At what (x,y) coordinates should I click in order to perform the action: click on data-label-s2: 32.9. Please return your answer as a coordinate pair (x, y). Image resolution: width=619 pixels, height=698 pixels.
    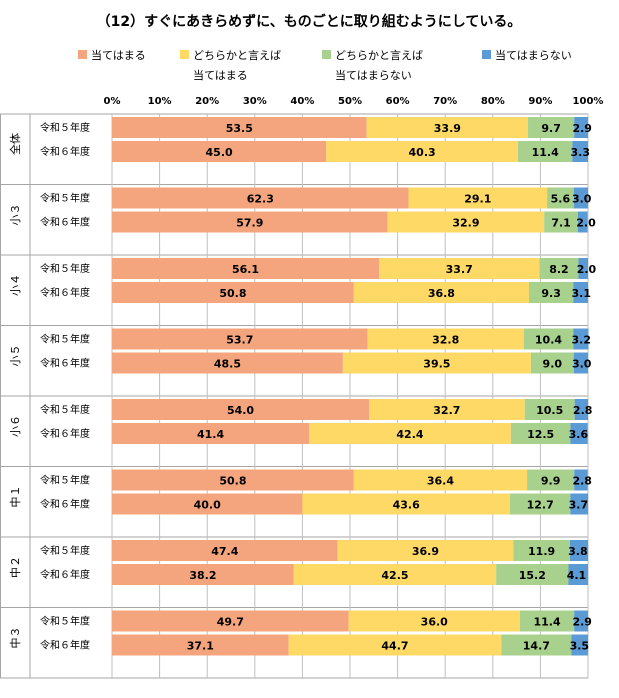
    Looking at the image, I should click on (465, 223).